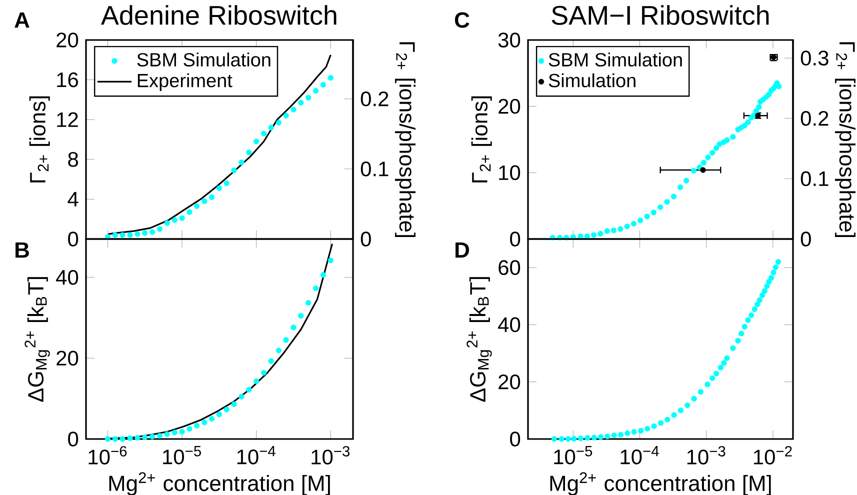  Describe the element at coordinates (107, 455) in the screenshot. I see `x-tick-label: 10$^{−6}$` at that location.